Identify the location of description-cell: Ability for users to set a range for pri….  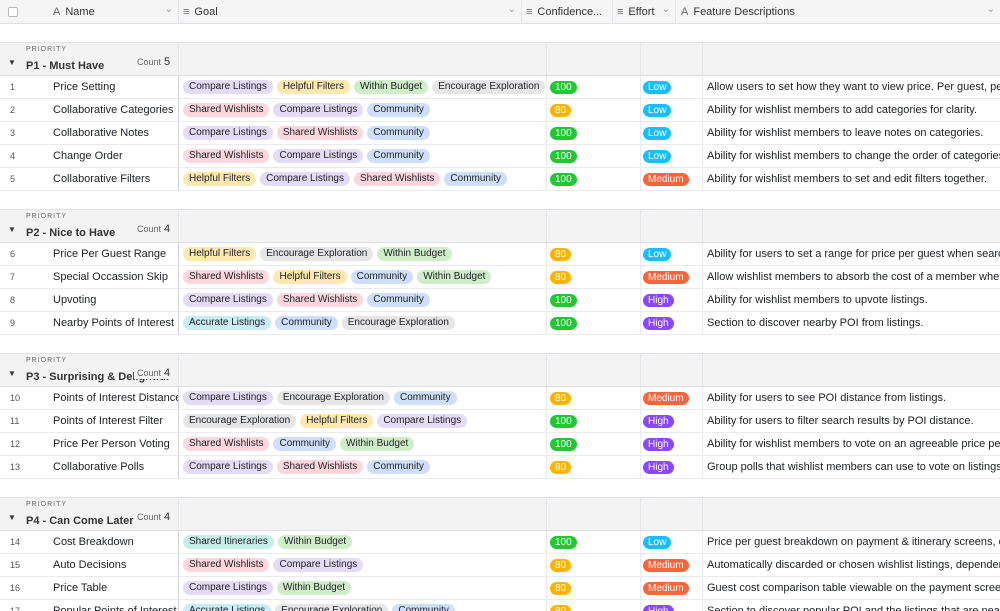
(853, 254).